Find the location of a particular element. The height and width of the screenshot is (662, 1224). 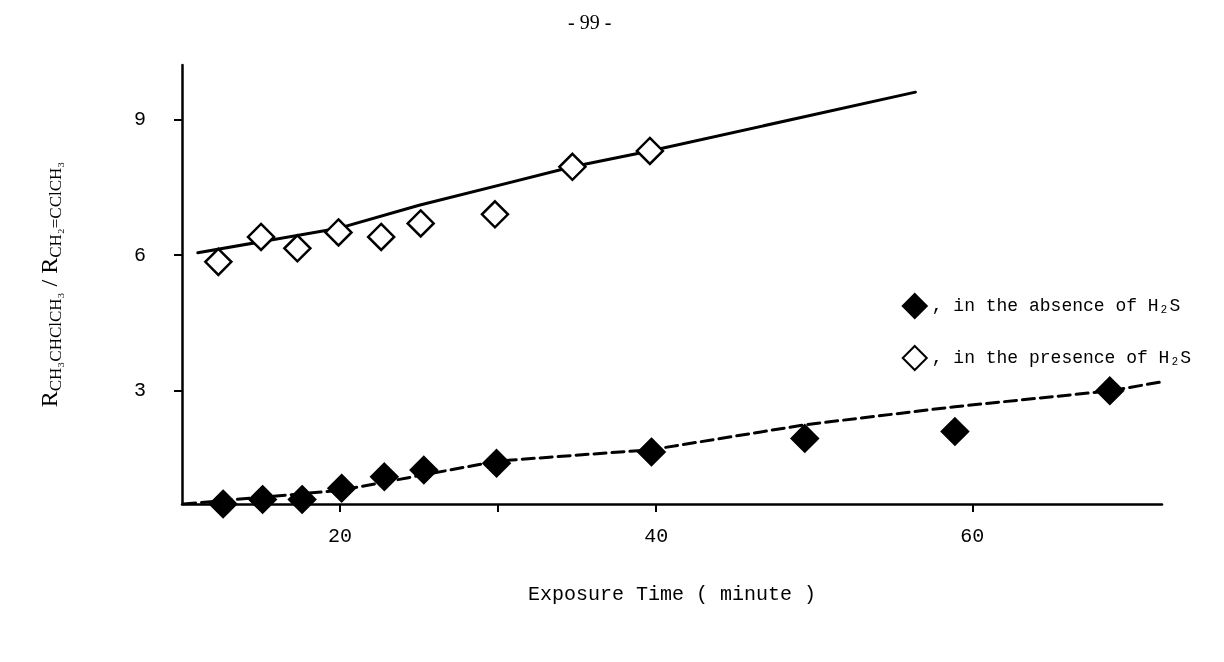

legend-label: , in the absence of H₂S is located at coordinates (1056, 306).